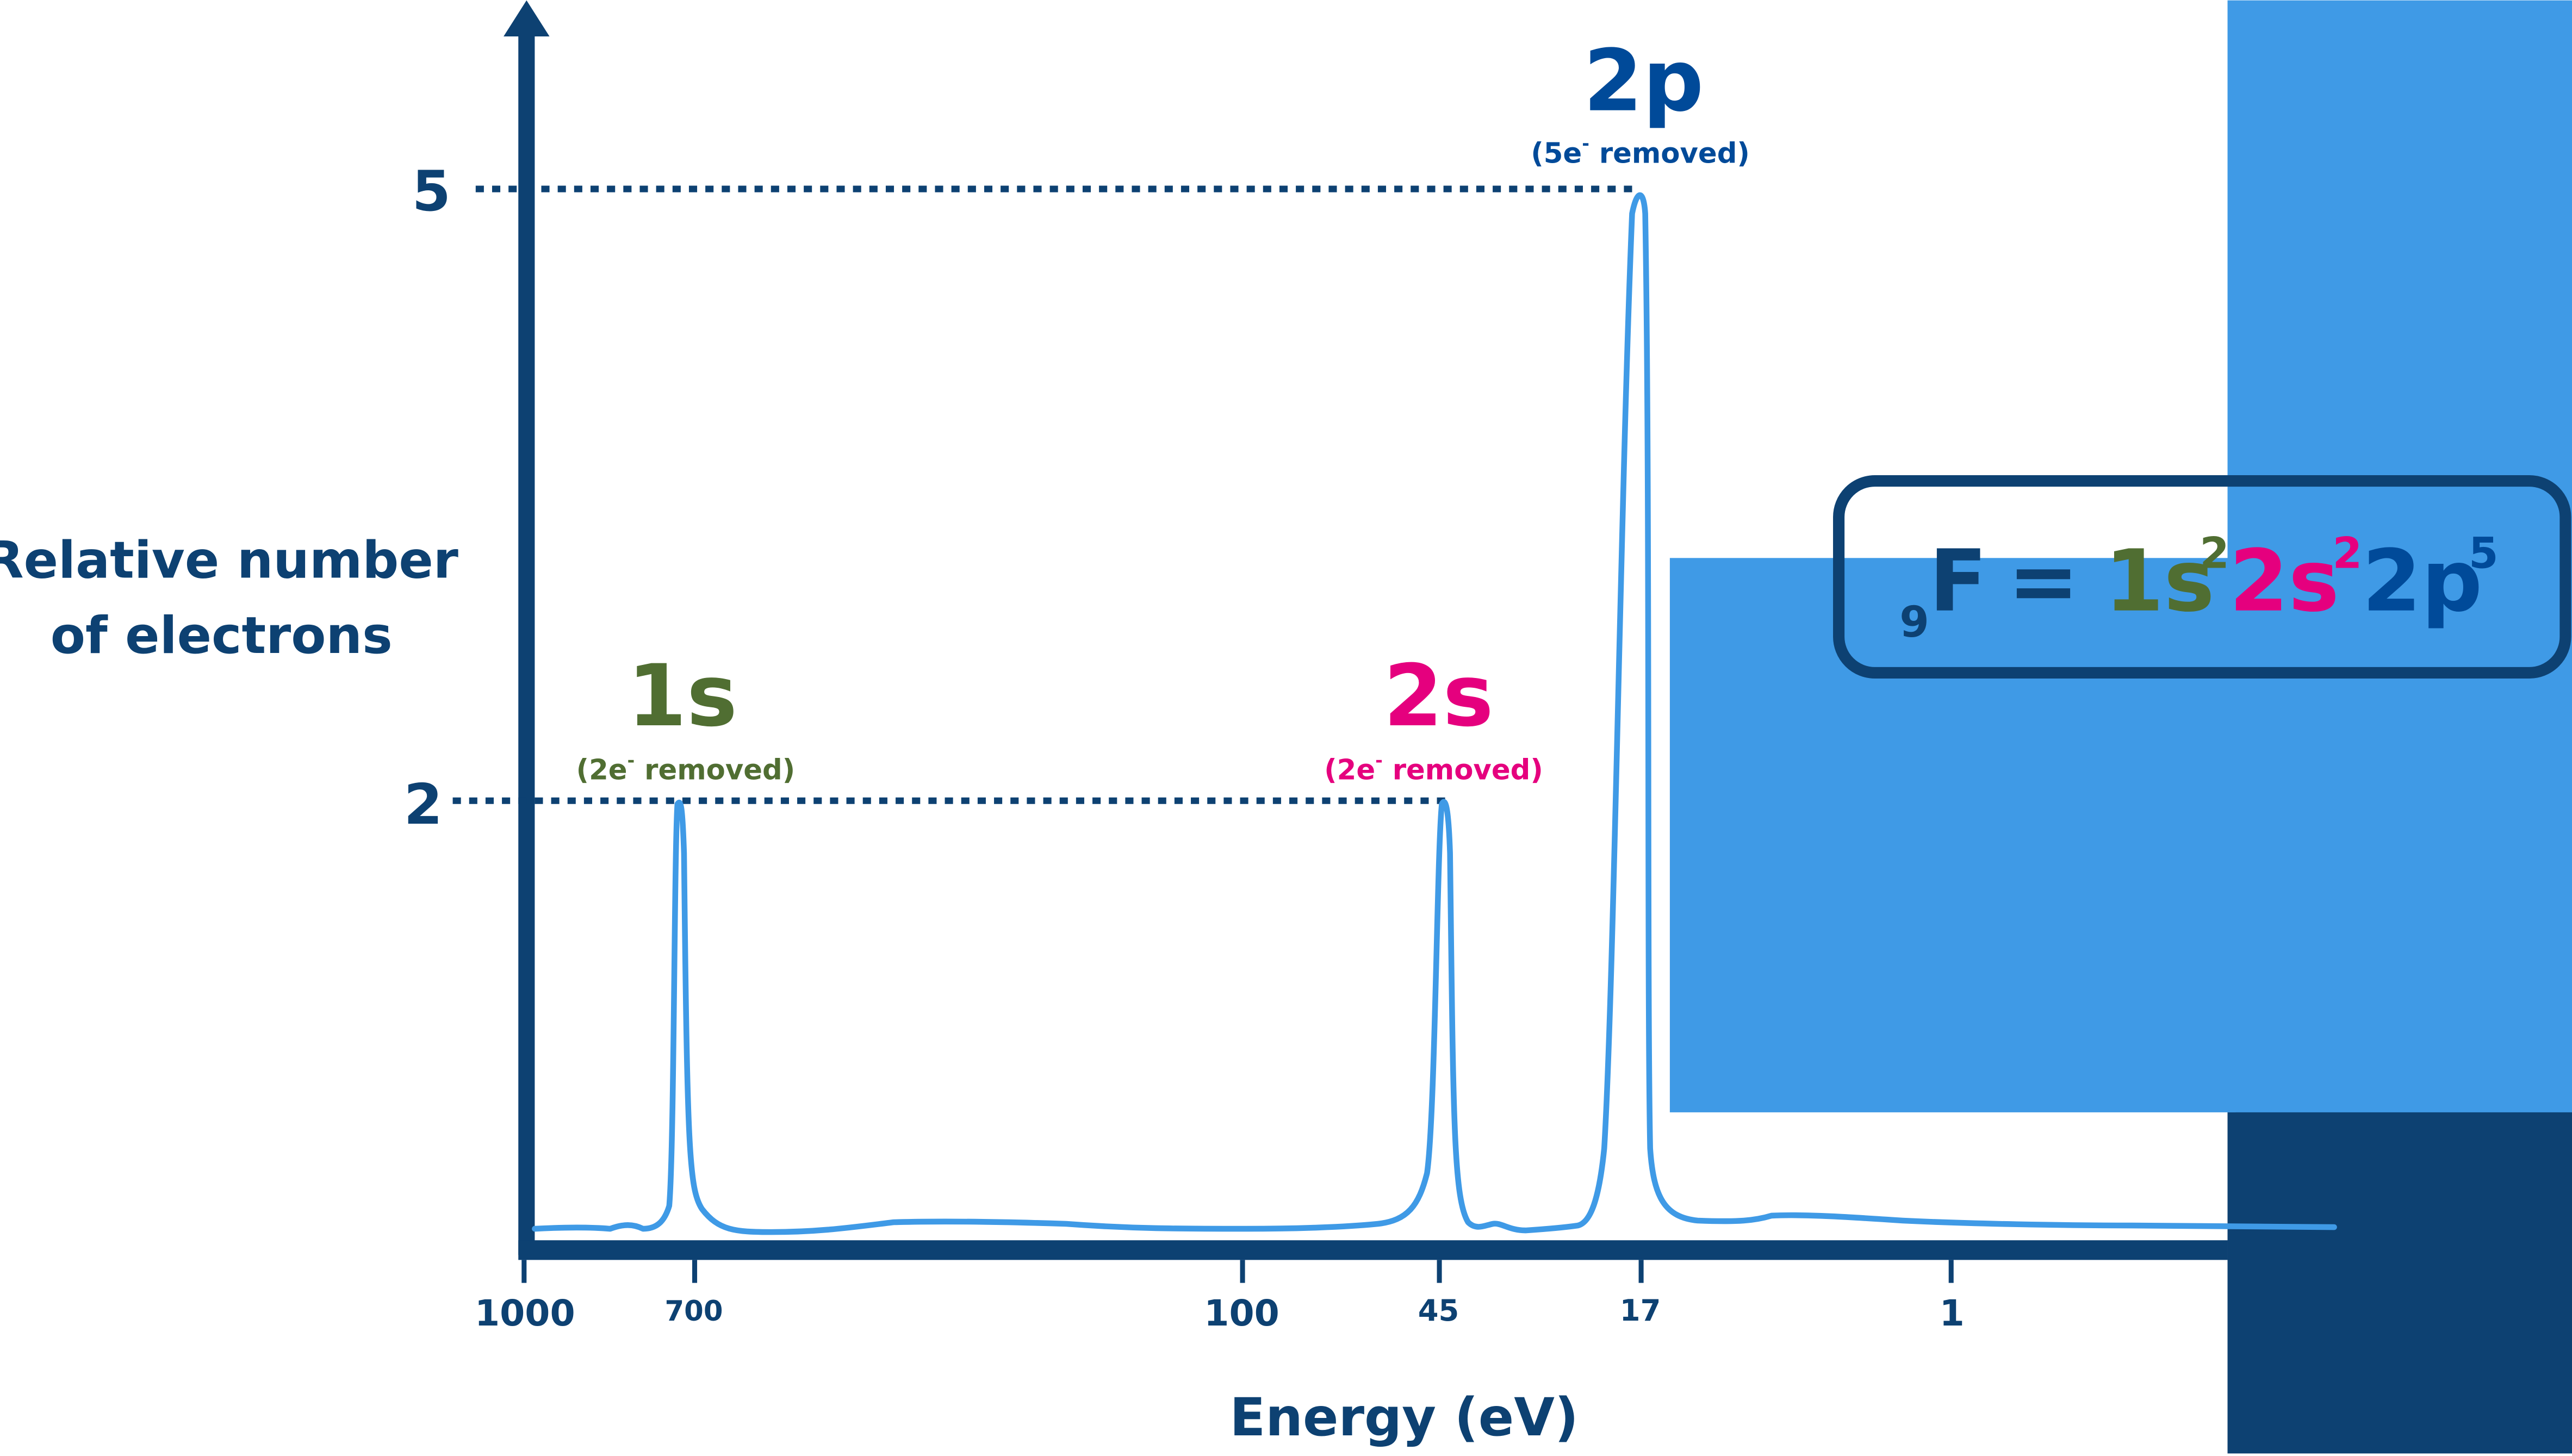 This screenshot has width=2572, height=1456. What do you see at coordinates (1952, 835) in the screenshot?
I see `decor-block-light-large` at bounding box center [1952, 835].